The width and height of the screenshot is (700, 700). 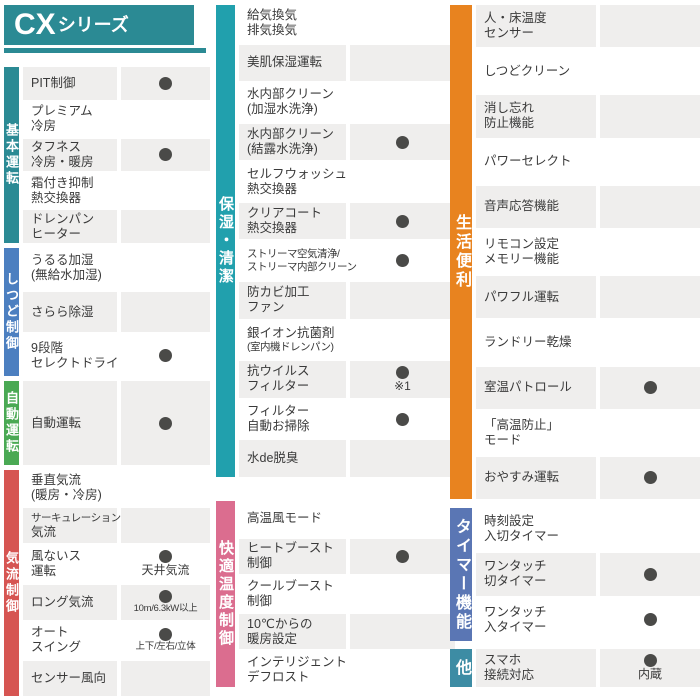 What do you see at coordinates (116, 155) in the screenshot?
I see `feature-row: タフネス 冷房・暖房` at bounding box center [116, 155].